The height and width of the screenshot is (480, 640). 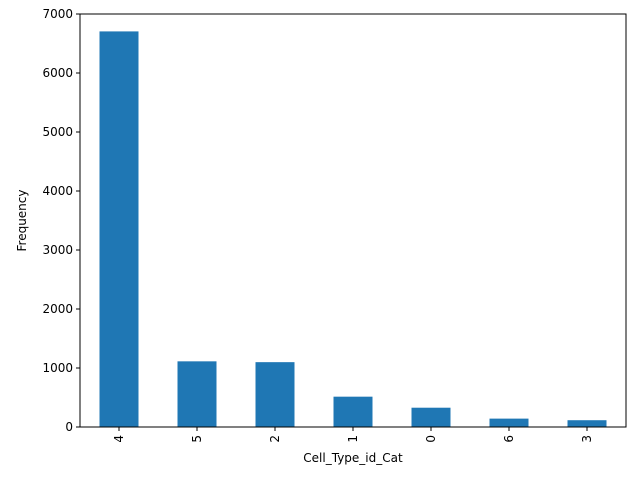 What do you see at coordinates (353, 439) in the screenshot?
I see `x-tick-label-1: 1` at bounding box center [353, 439].